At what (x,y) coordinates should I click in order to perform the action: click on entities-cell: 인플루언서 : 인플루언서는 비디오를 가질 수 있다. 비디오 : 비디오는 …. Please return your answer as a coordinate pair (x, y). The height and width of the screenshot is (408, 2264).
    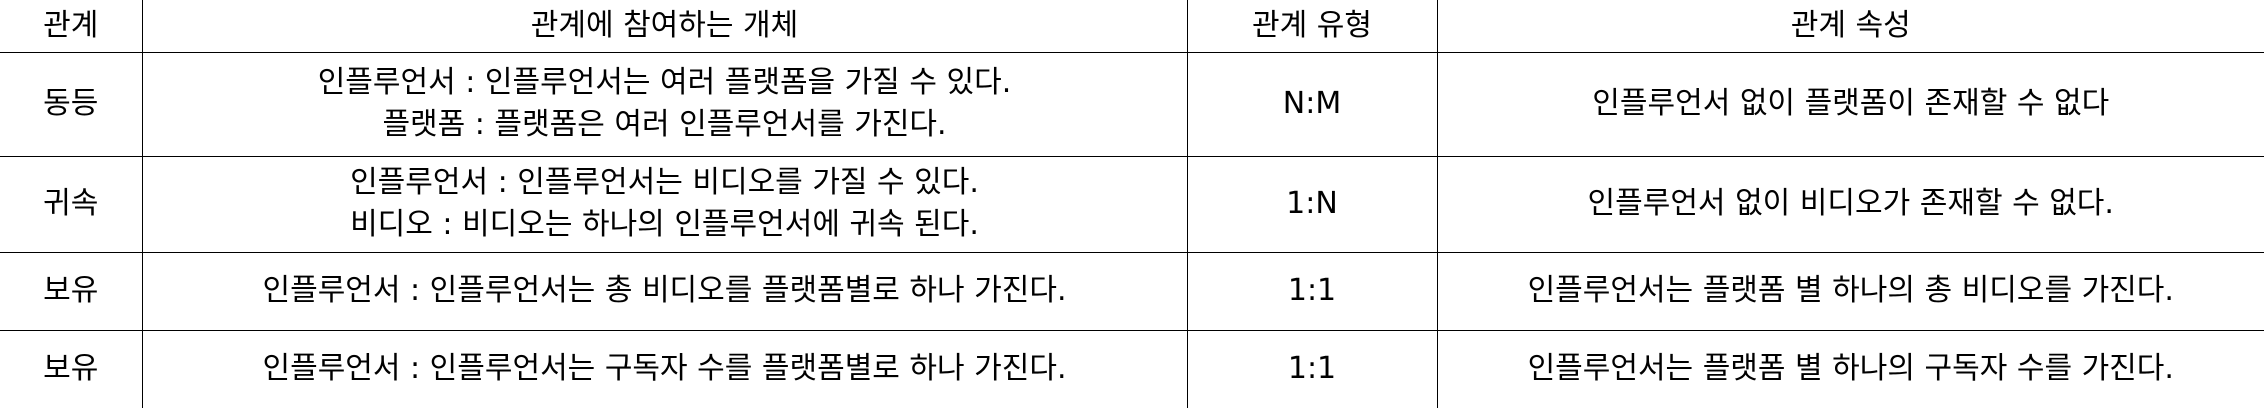
    Looking at the image, I should click on (664, 204).